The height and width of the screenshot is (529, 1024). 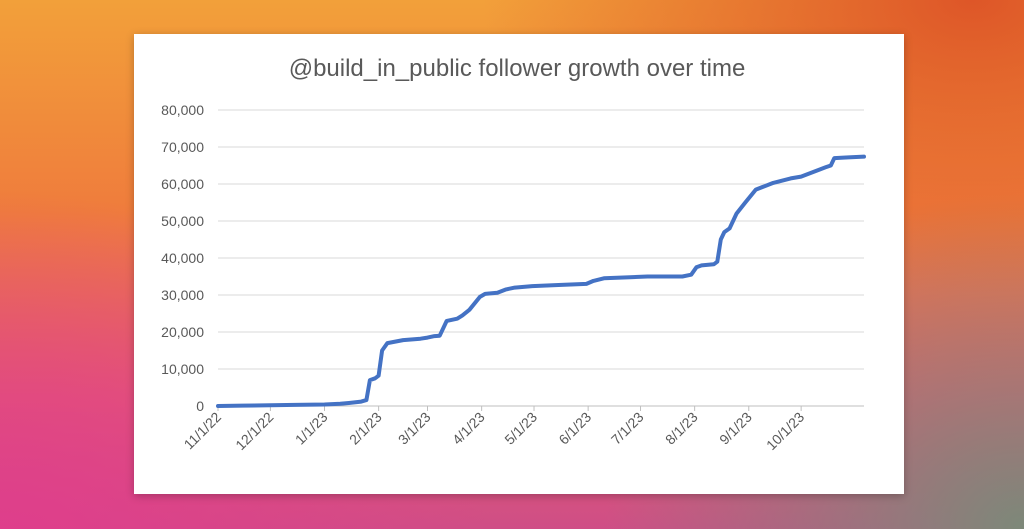 I want to click on y-tick-label: 10,000, so click(x=182, y=369).